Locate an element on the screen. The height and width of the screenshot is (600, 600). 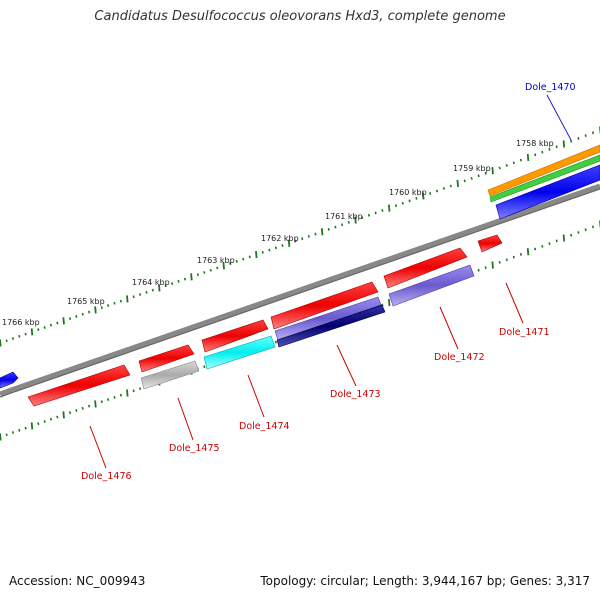
label-dole-1474: Dole_1474 is located at coordinates (264, 426).